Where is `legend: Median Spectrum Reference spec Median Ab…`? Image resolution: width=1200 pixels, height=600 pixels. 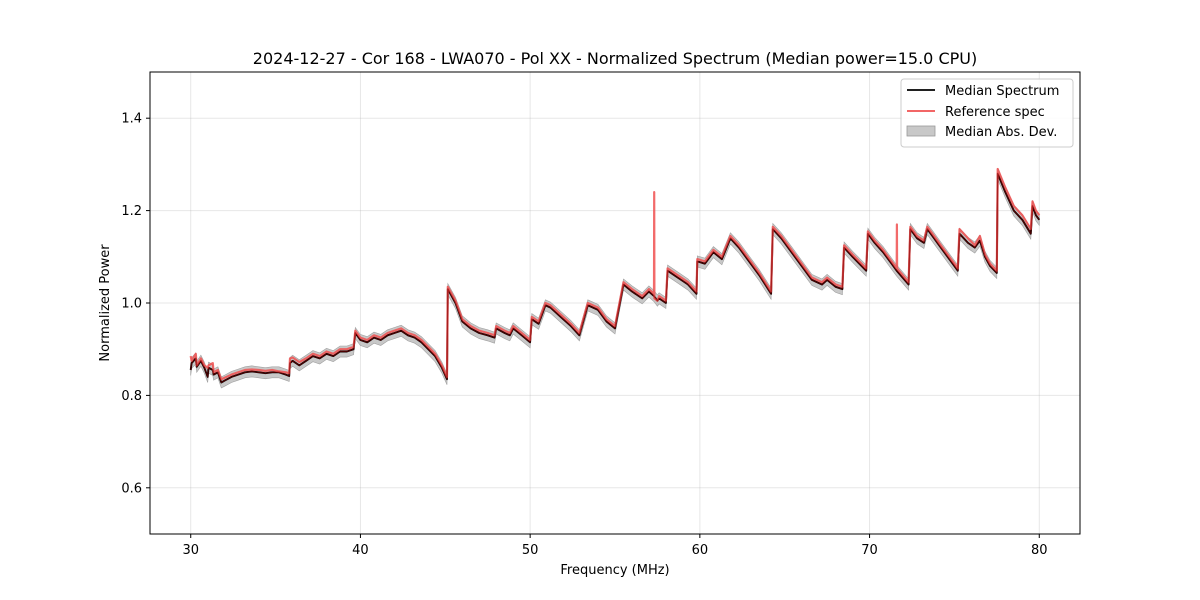
legend: Median Spectrum Reference spec Median Ab… is located at coordinates (987, 113).